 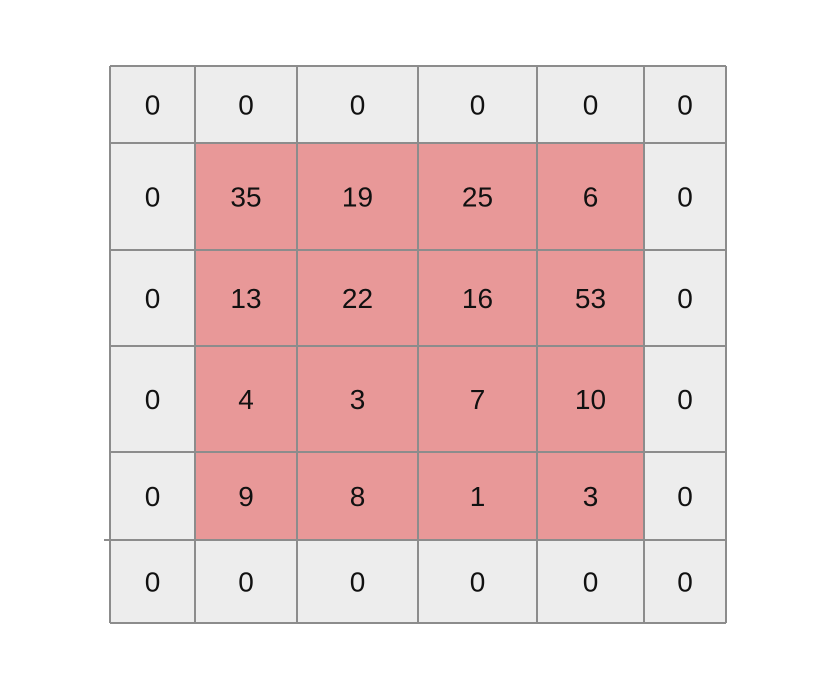 I want to click on cell-value-r0-c3: 0, so click(x=478, y=105).